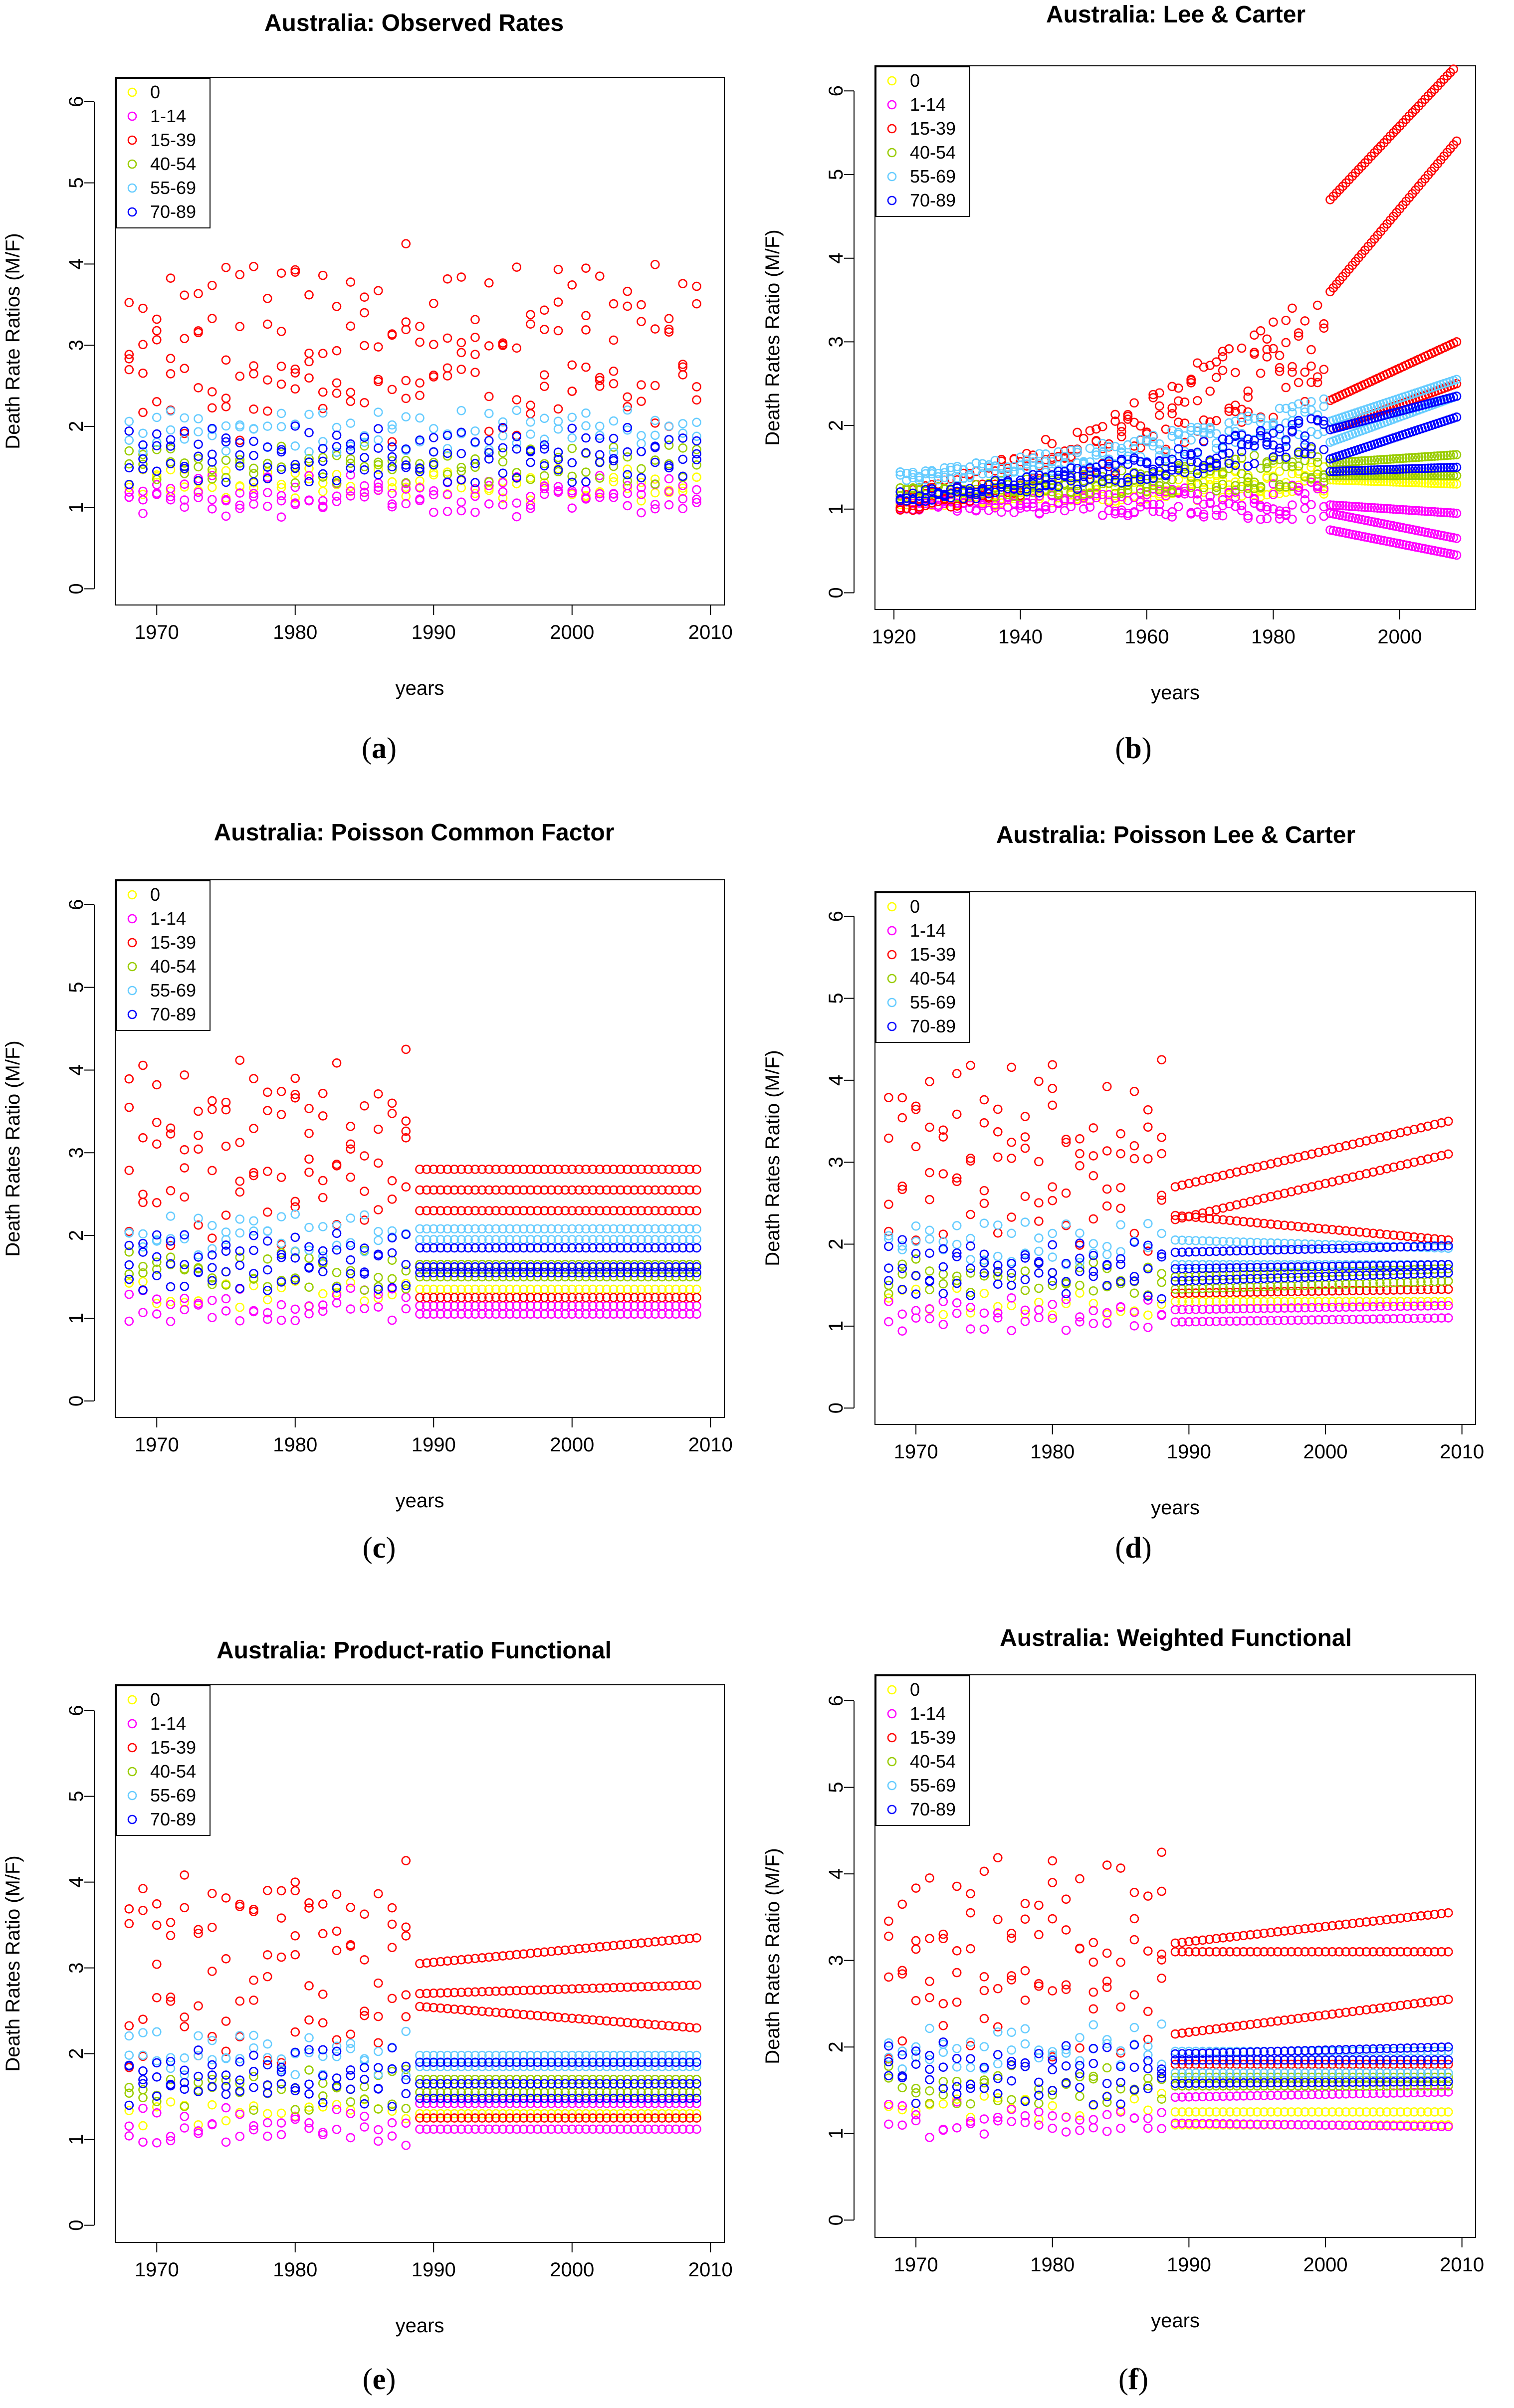 This screenshot has height=2408, width=1514. What do you see at coordinates (76, 1711) in the screenshot?
I see `y-tick-label: 6` at bounding box center [76, 1711].